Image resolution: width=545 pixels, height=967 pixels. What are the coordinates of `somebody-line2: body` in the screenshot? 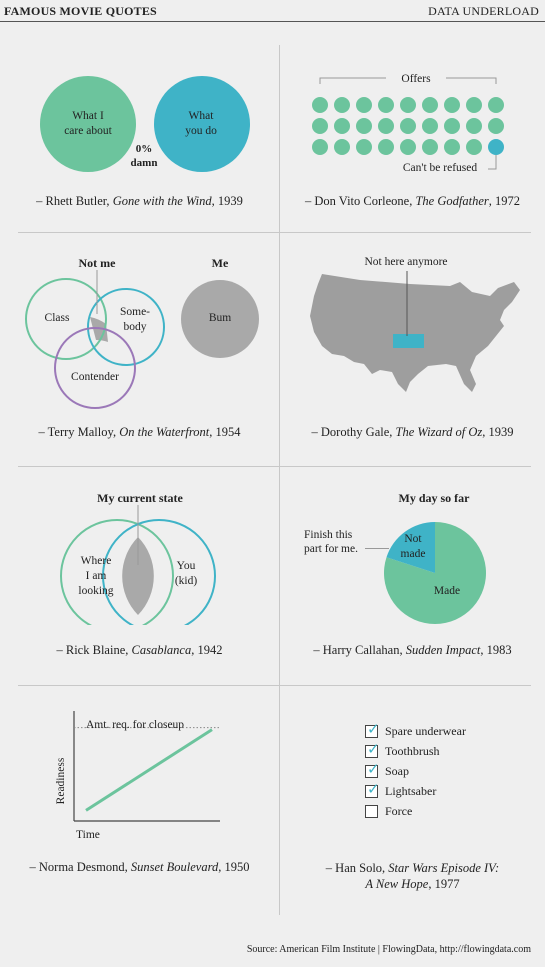 It's located at (135, 327).